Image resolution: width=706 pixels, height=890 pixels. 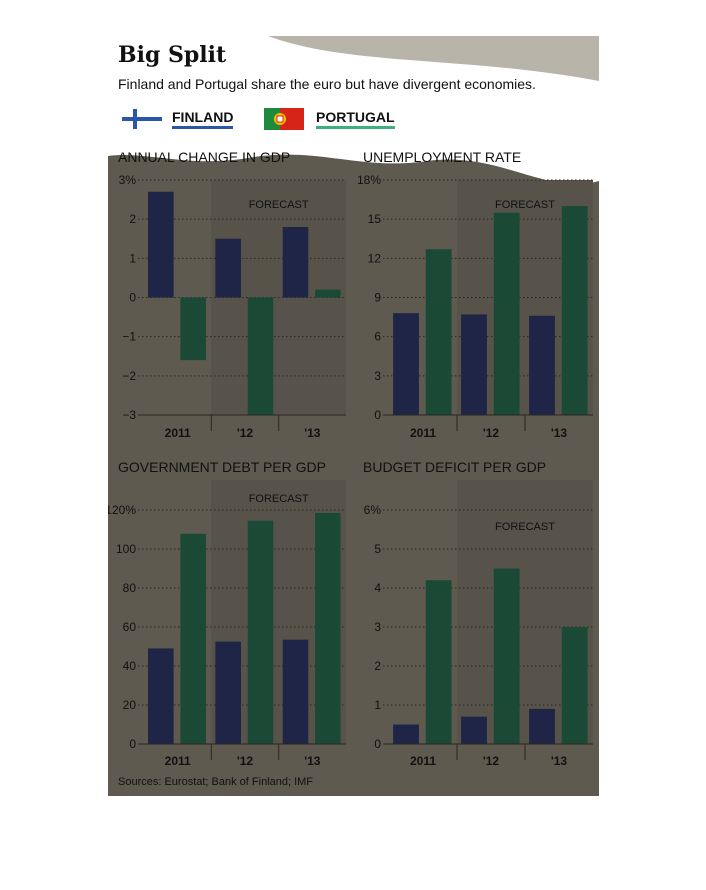 I want to click on y-tick-label: 80, so click(x=130, y=588).